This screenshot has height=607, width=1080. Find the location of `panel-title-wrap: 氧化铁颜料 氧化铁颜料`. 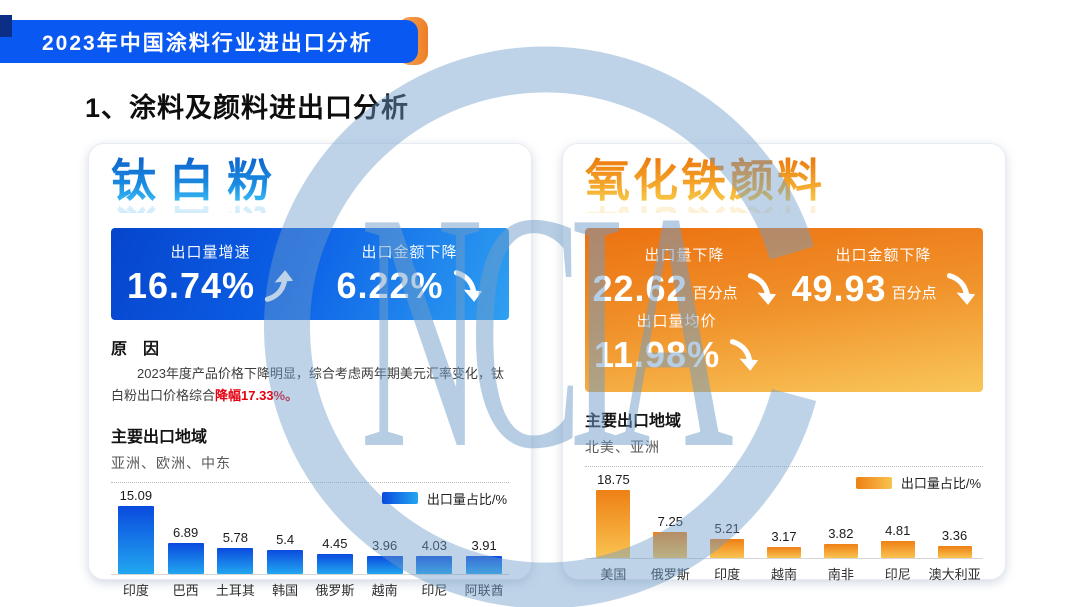

panel-title-wrap: 氧化铁颜料 氧化铁颜料 is located at coordinates (784, 184).